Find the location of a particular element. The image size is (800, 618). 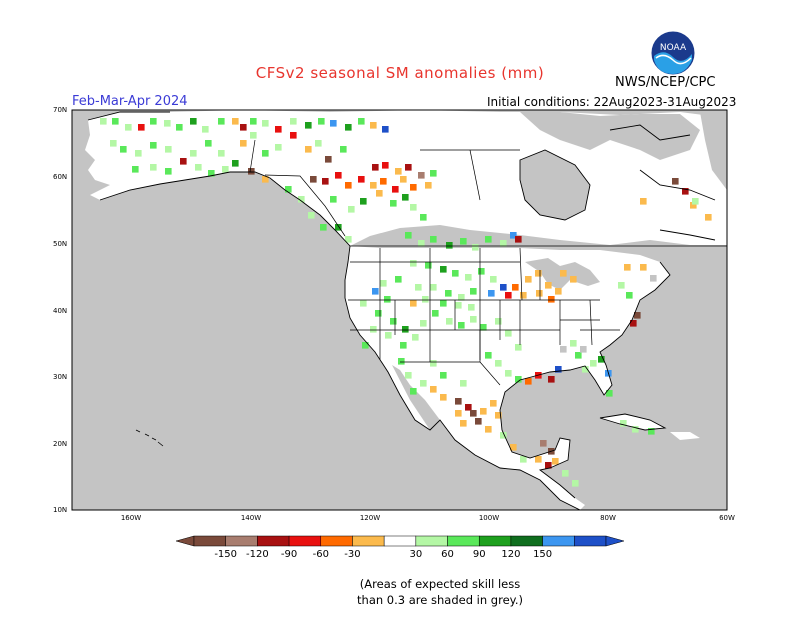

lon-labels: 160W 140W 120W 100W 80W 60W is located at coordinates (428, 518).